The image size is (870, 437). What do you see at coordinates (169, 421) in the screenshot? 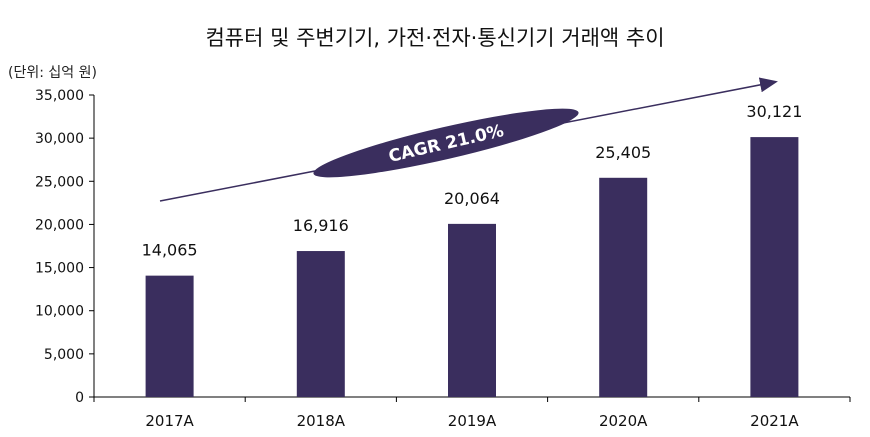
I see `x-tick-label: 2017A` at bounding box center [169, 421].